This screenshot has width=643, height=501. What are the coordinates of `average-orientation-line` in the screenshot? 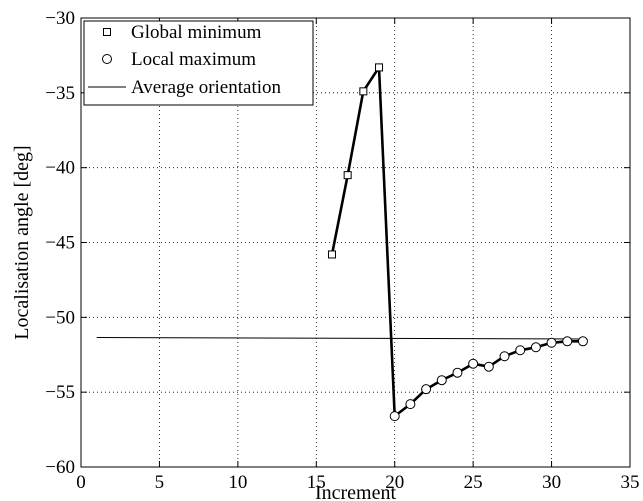 It's located at (339, 338).